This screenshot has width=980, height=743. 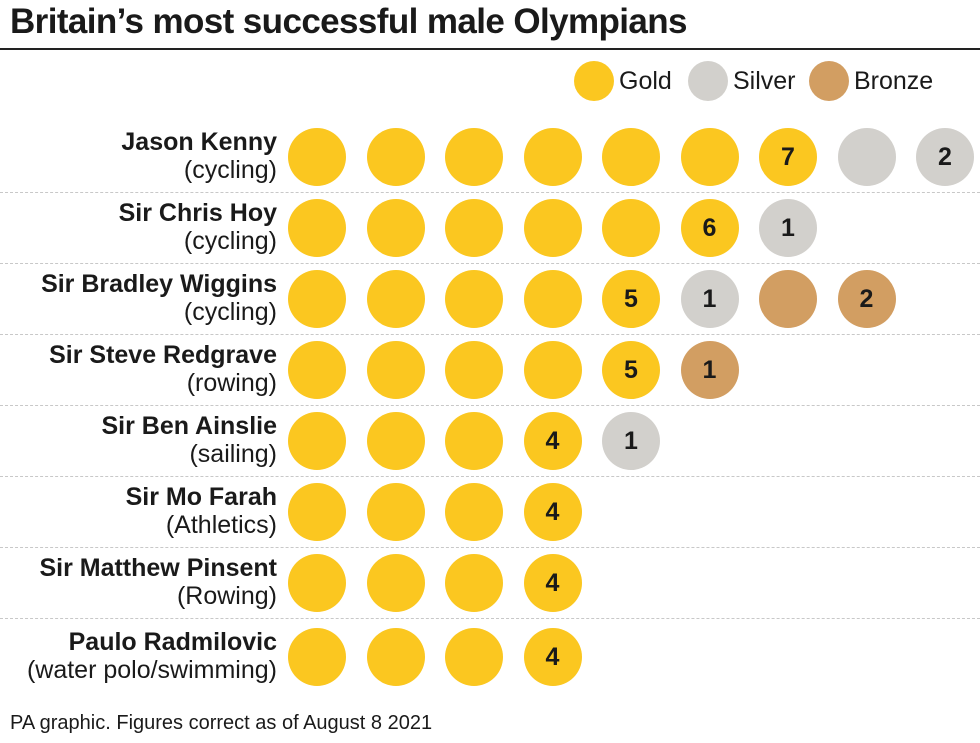 I want to click on athlete-name: Sir Chris Hoy, so click(x=197, y=213).